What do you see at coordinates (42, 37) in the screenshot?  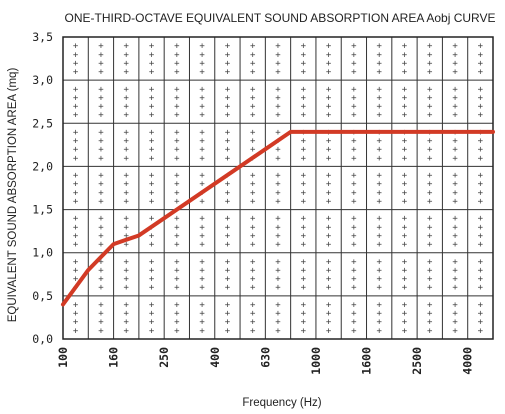 I see `y-tick-label: 3,5` at bounding box center [42, 37].